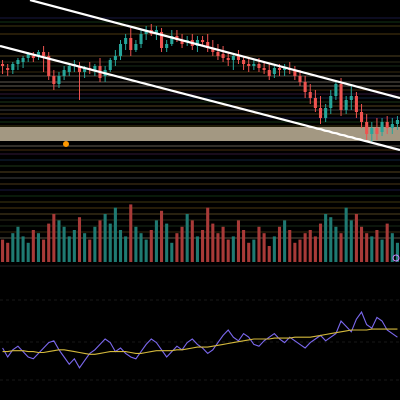 The image size is (400, 400). I want to click on moving-average-line, so click(200, 341).